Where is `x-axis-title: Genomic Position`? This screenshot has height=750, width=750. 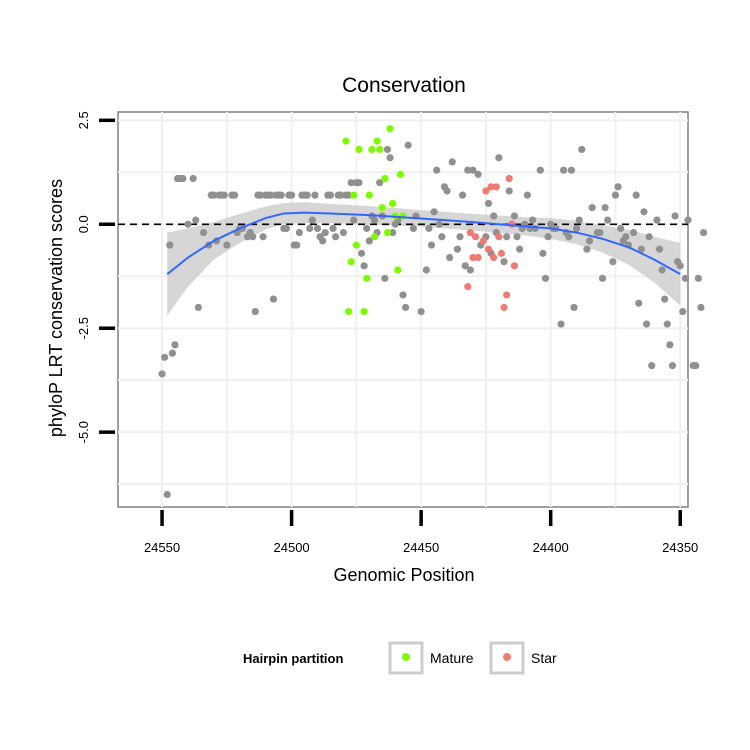 x-axis-title: Genomic Position is located at coordinates (403, 575).